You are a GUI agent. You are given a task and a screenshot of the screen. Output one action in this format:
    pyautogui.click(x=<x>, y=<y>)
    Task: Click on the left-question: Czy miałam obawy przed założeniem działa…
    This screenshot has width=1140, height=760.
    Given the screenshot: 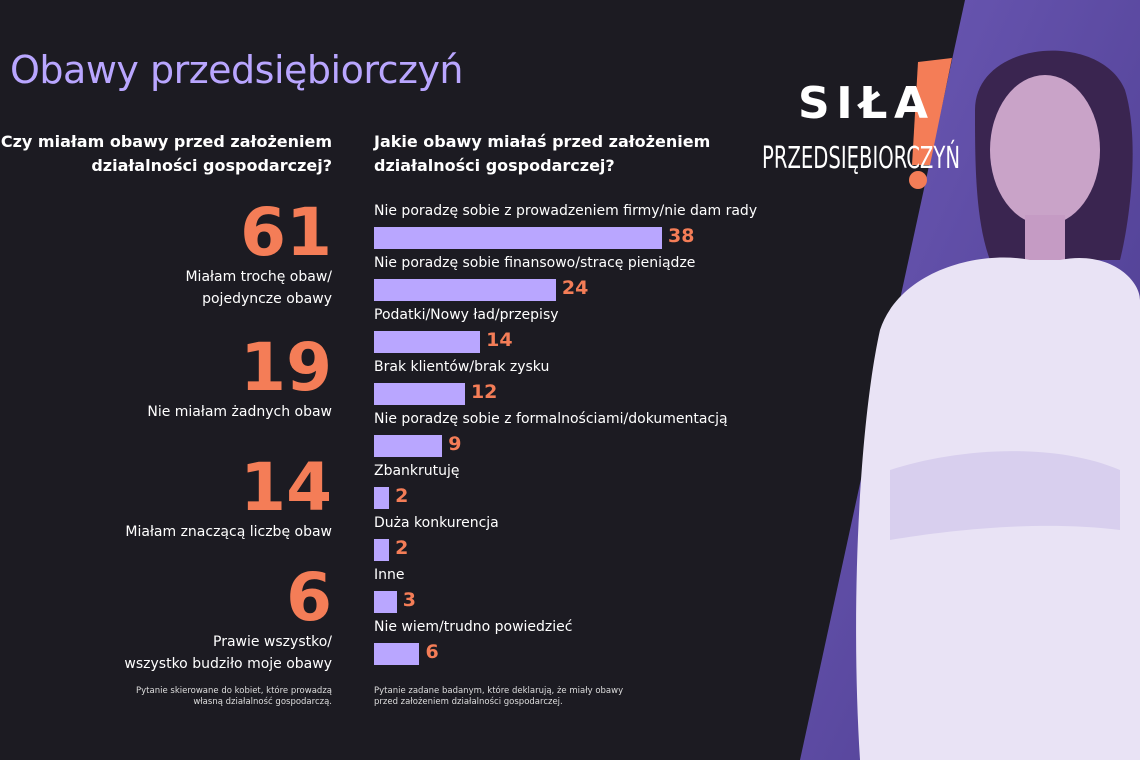 What is the action you would take?
    pyautogui.click(x=166, y=153)
    